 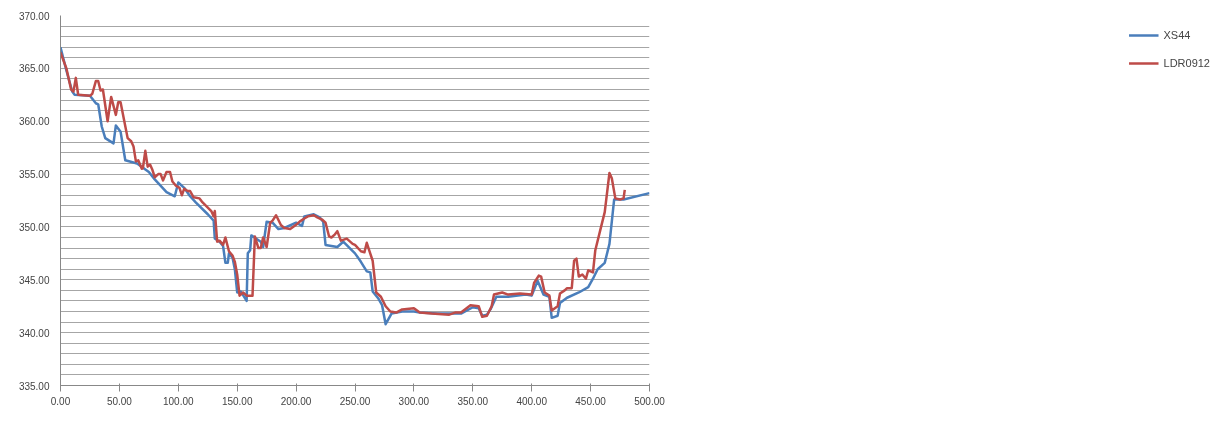 What do you see at coordinates (34, 175) in the screenshot?
I see `y-tick-label: 355.00` at bounding box center [34, 175].